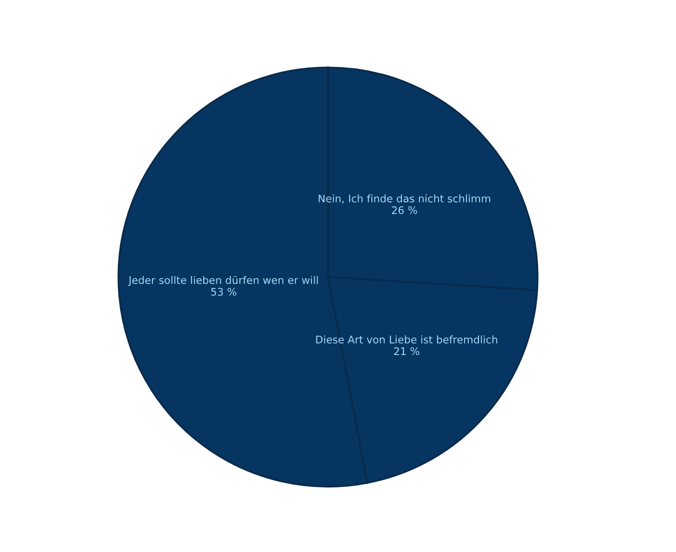 This screenshot has width=676, height=552. I want to click on data-label: 53 %, so click(223, 292).